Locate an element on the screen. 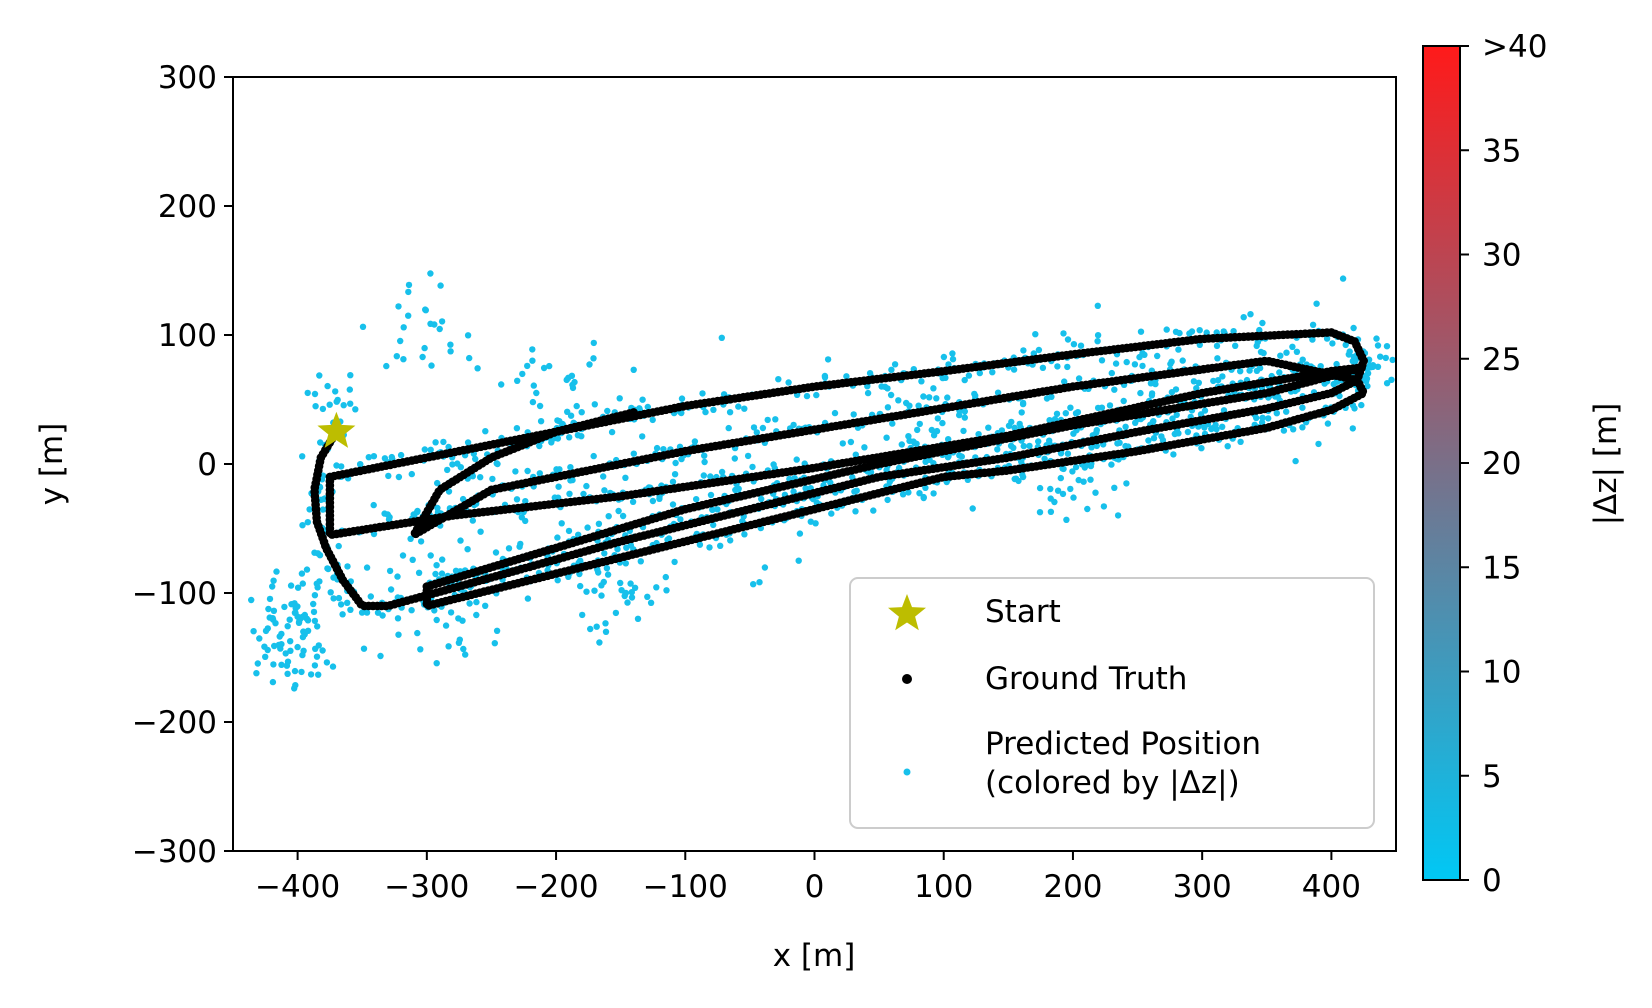  x-tick-label: −200 is located at coordinates (555, 887).